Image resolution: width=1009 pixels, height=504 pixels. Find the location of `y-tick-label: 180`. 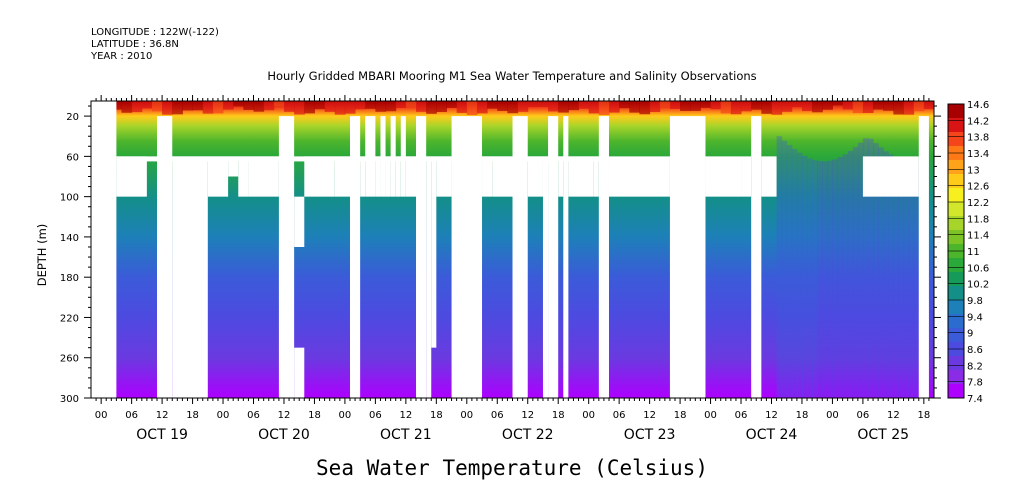

y-tick-label: 180 is located at coordinates (69, 278).